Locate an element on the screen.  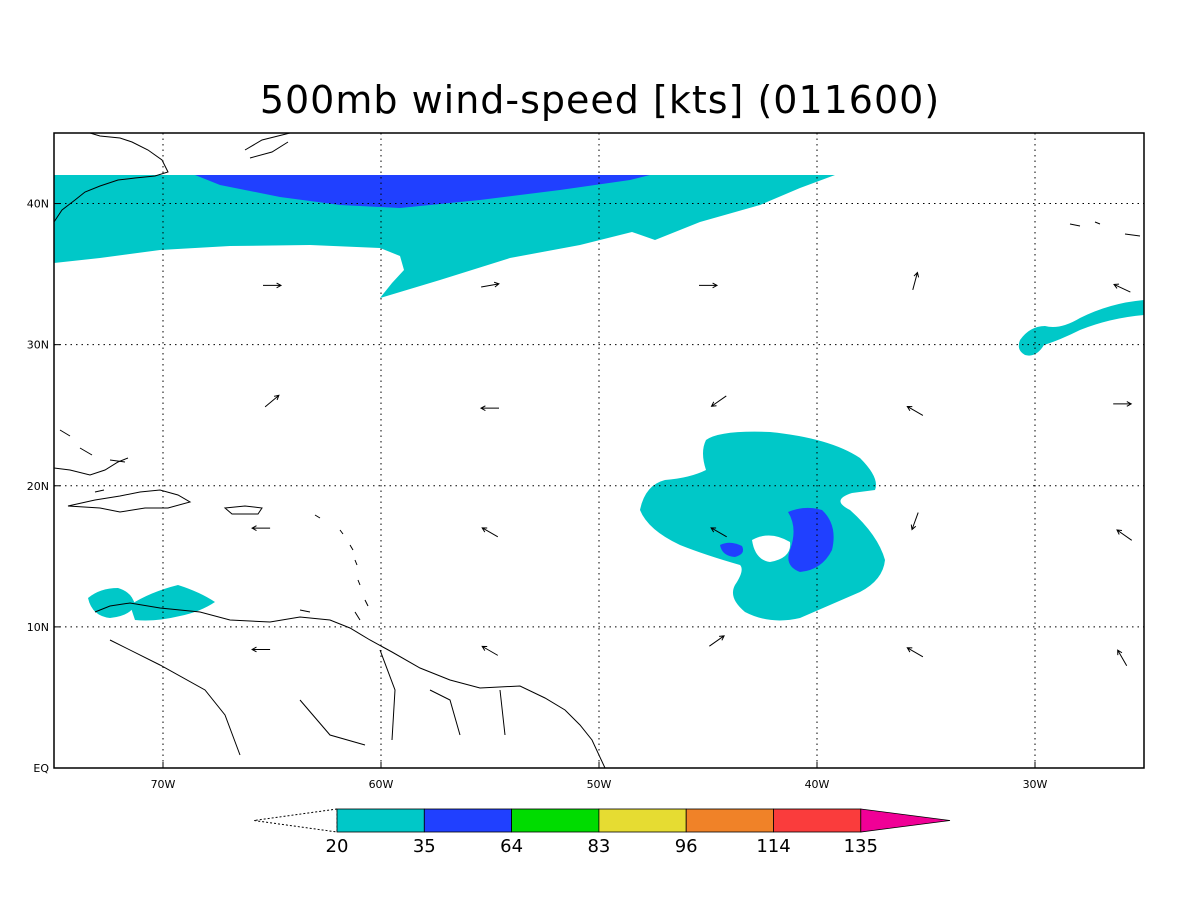
south-america-borders is located at coordinates (307, 697).